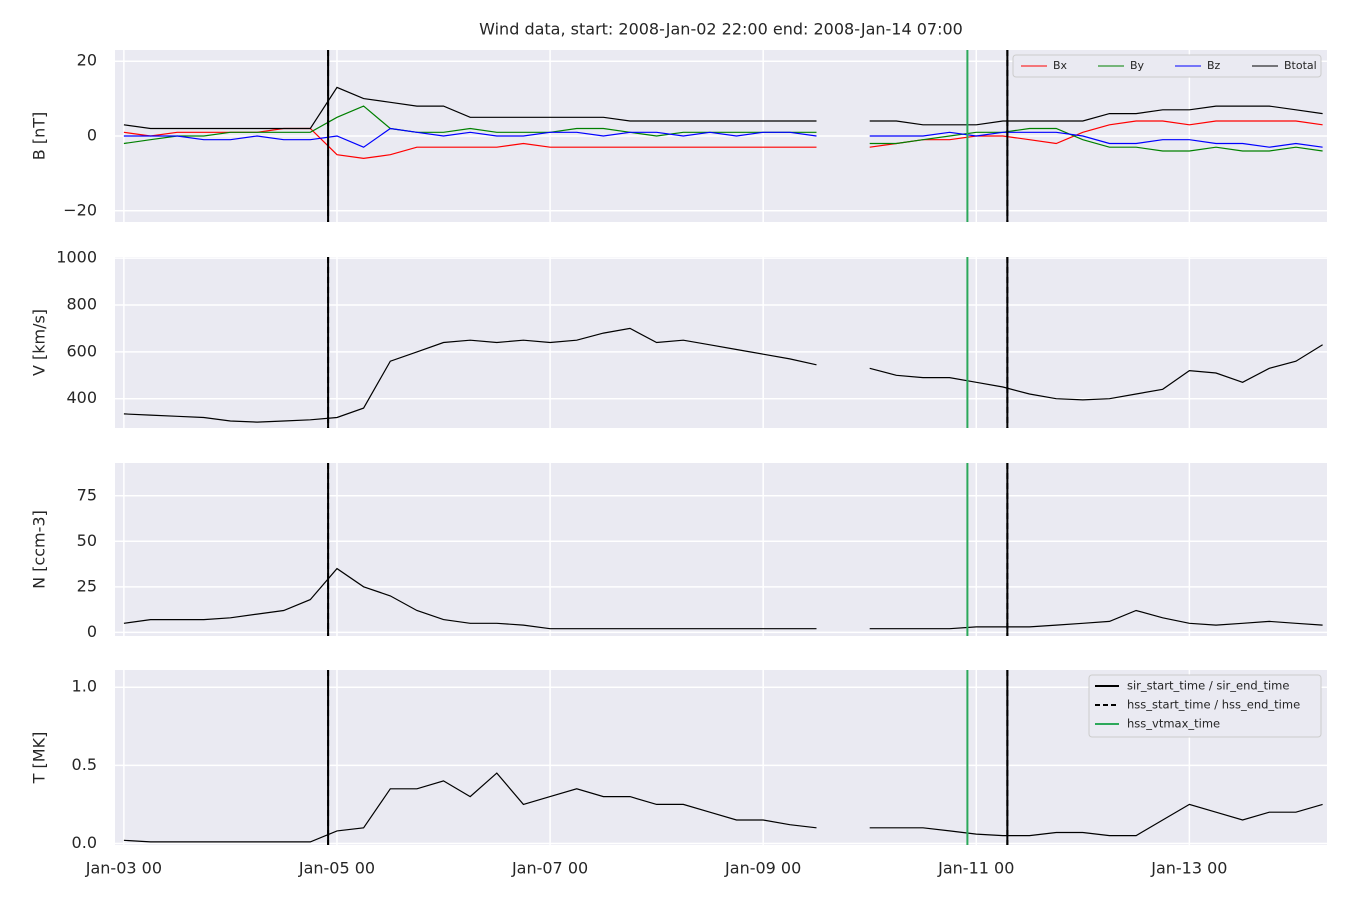 This screenshot has width=1350, height=900. I want to click on x-tick-label: Jan-05 00, so click(336, 868).